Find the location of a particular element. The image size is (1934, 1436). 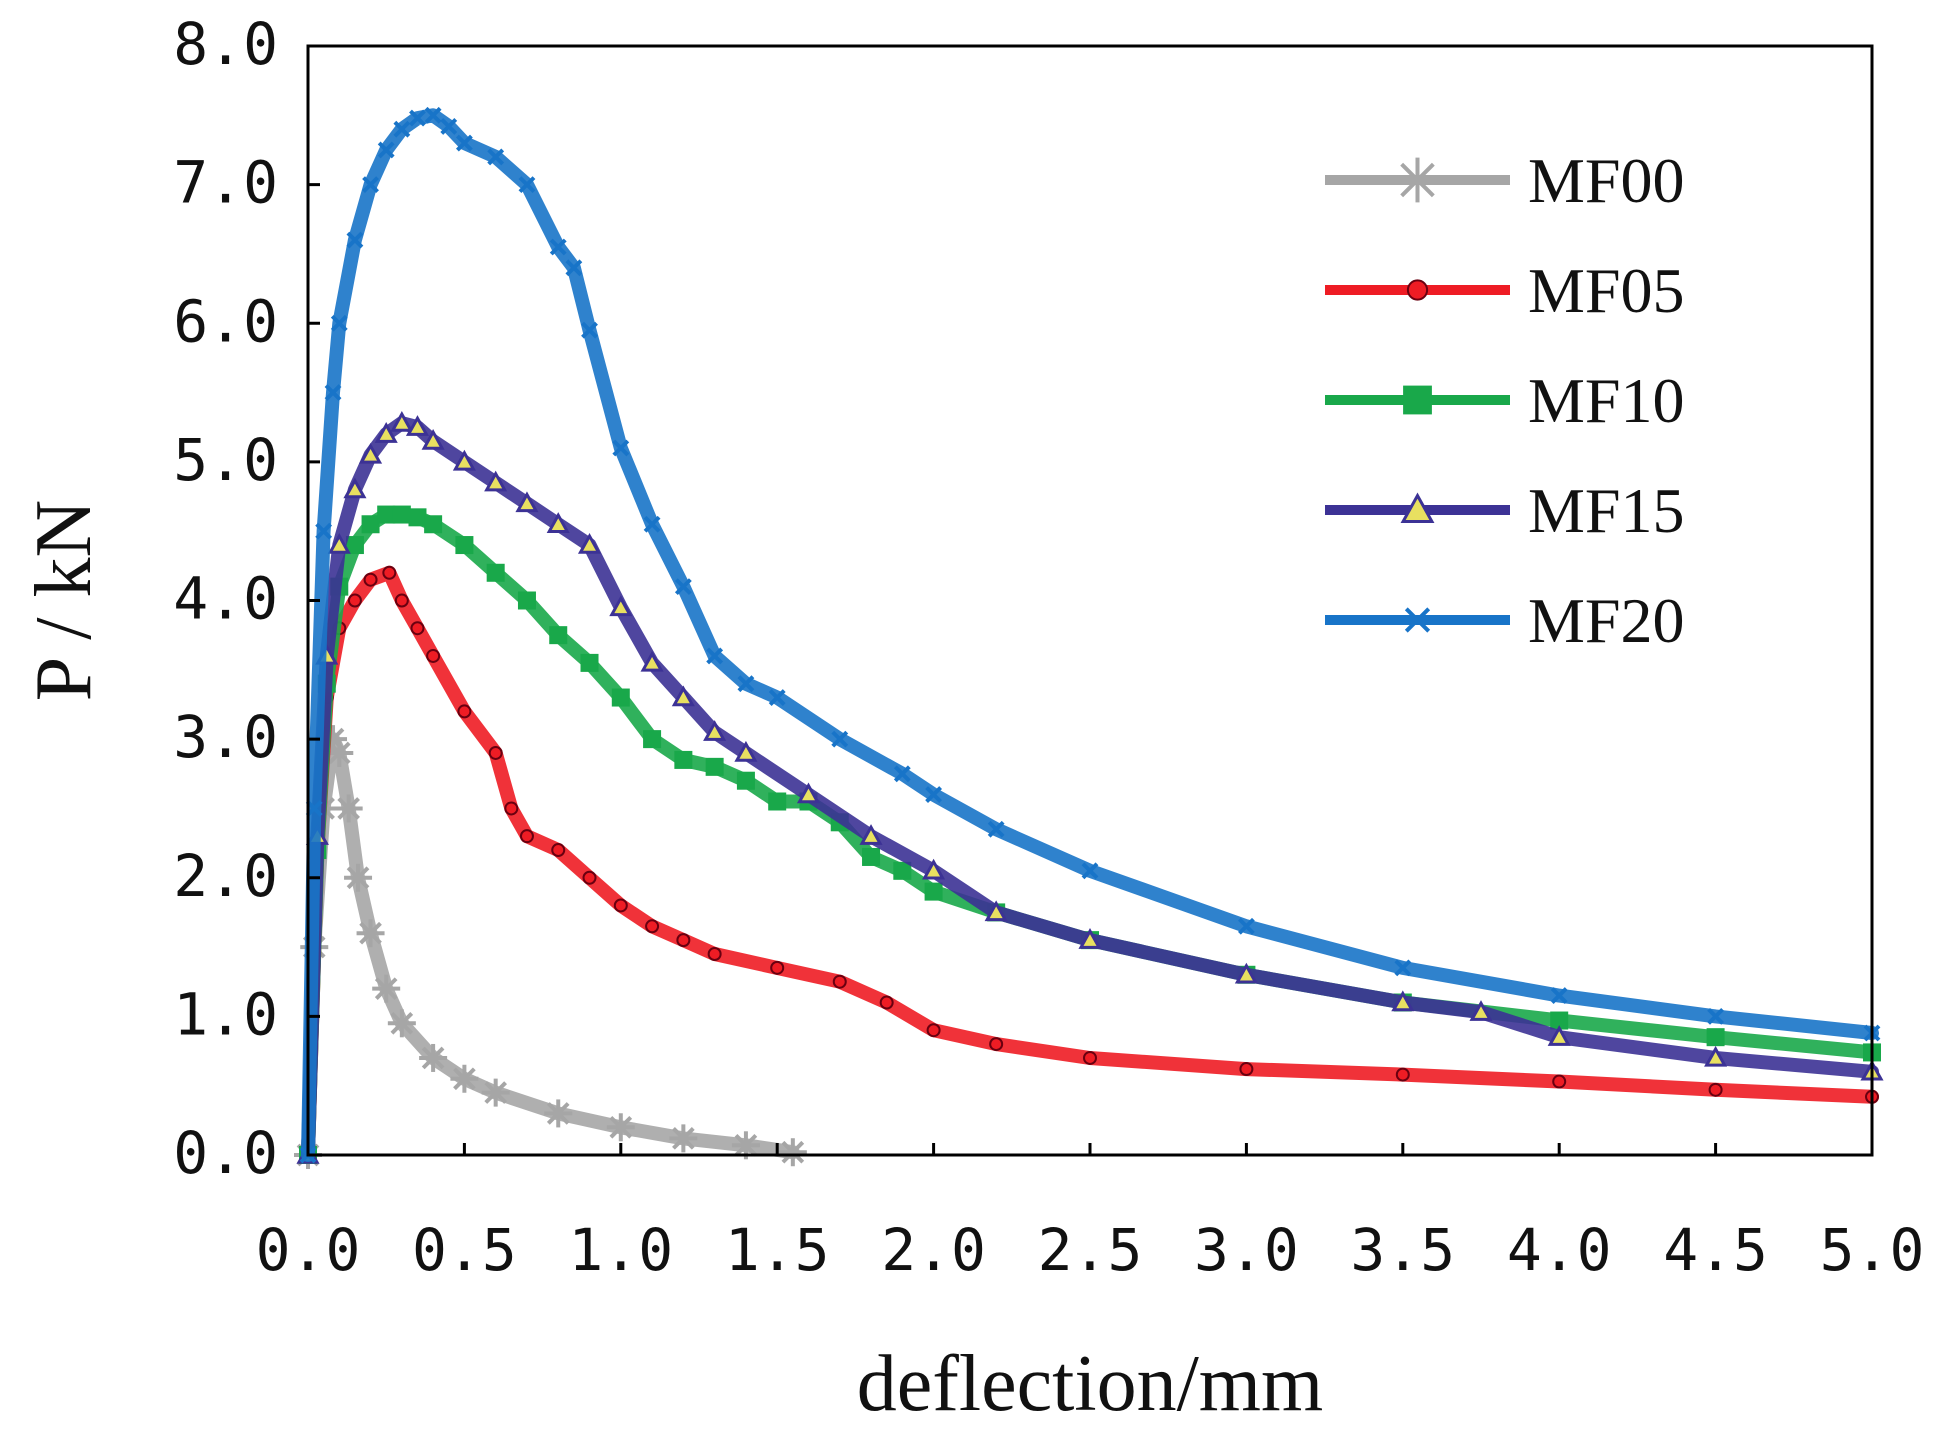

y-tick-label: 1.0 is located at coordinates (225, 1014).